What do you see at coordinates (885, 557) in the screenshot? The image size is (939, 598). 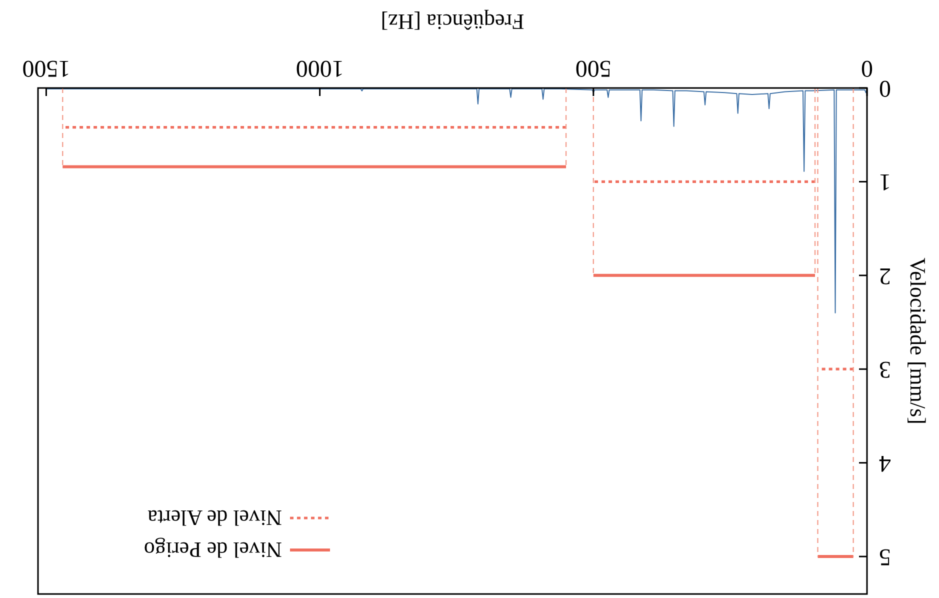 I see `y-tick-label: 5` at bounding box center [885, 557].